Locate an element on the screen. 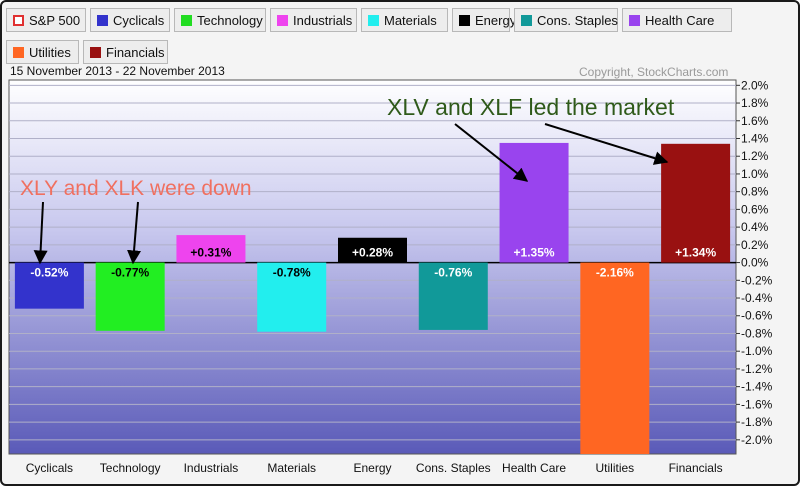  y-tick-label: 0.2% is located at coordinates (755, 245).